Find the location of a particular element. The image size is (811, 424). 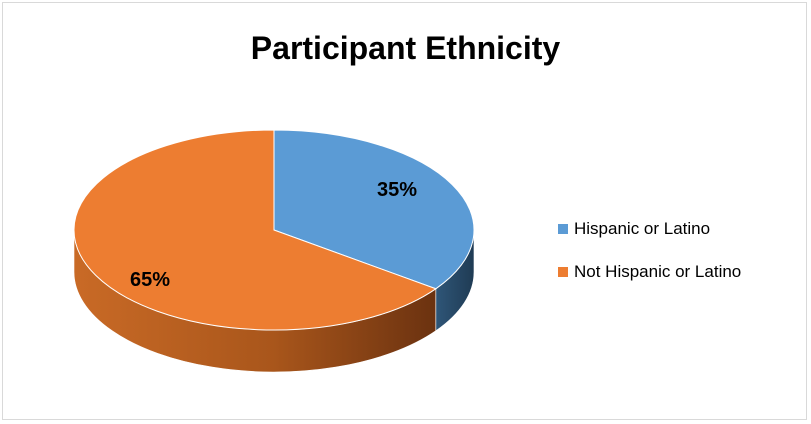

legend-item-hispanic: Hispanic or Latino is located at coordinates (649, 229).